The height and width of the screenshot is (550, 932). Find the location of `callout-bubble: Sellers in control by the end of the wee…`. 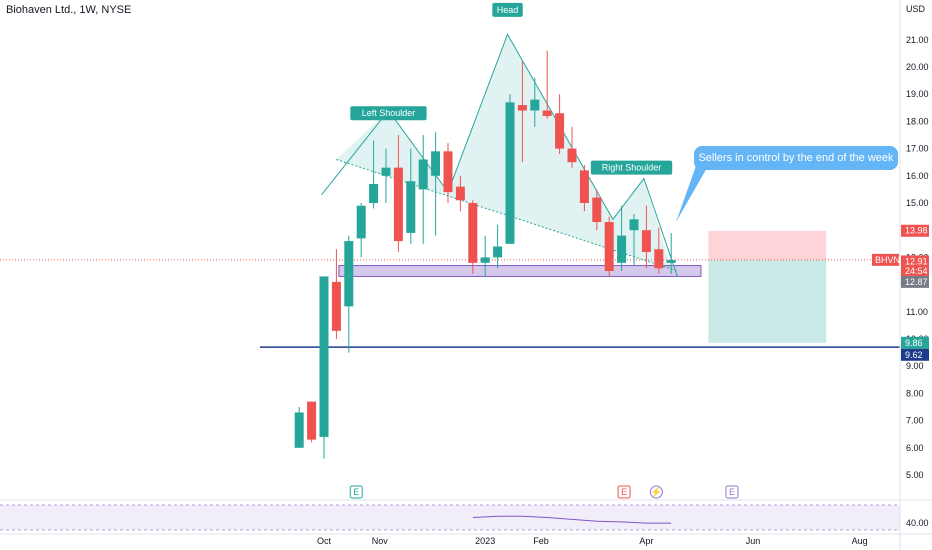

callout-bubble: Sellers in control by the end of the wee… is located at coordinates (796, 158).